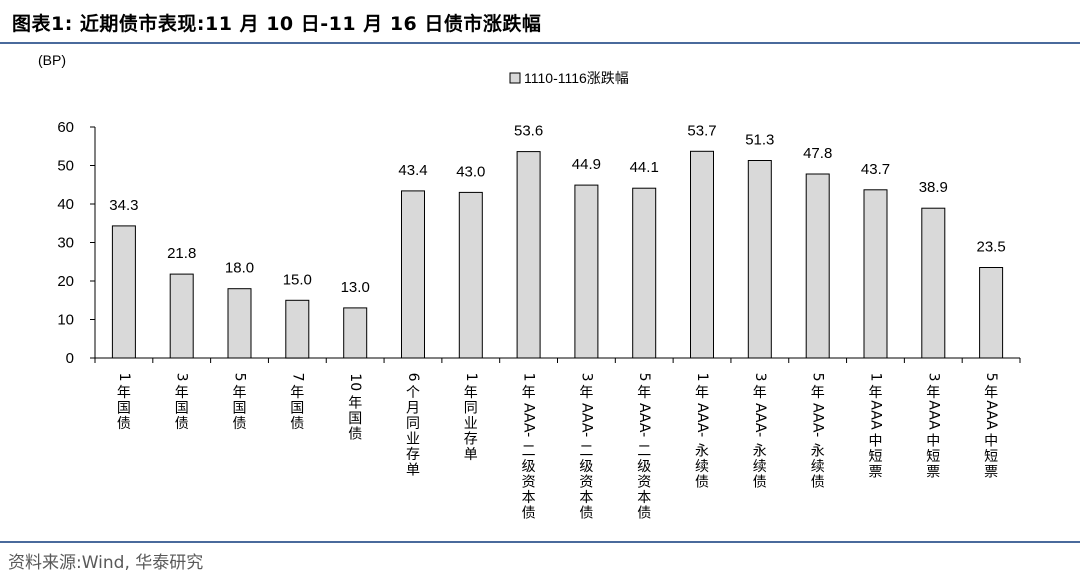 The height and width of the screenshot is (582, 1080). What do you see at coordinates (471, 424) in the screenshot?
I see `svg-text: 业` at bounding box center [471, 424].